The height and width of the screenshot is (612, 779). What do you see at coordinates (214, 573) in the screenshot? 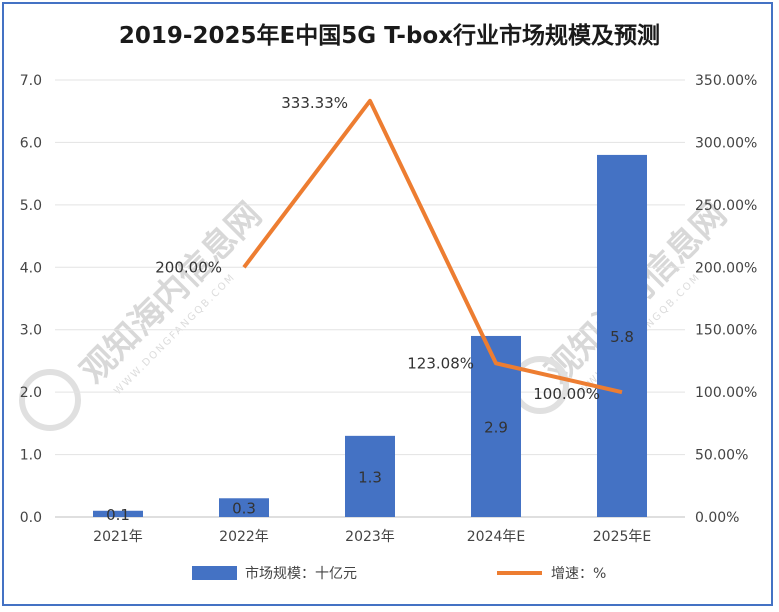
I see `legend-swatch-bar` at bounding box center [214, 573].